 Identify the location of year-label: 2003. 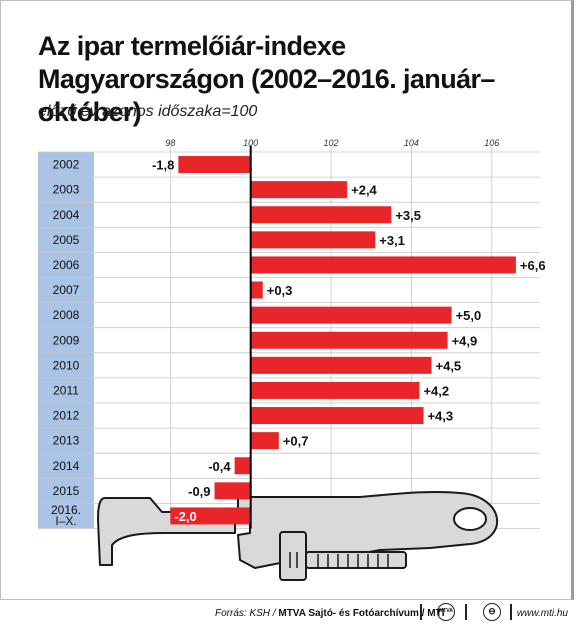
(66, 190).